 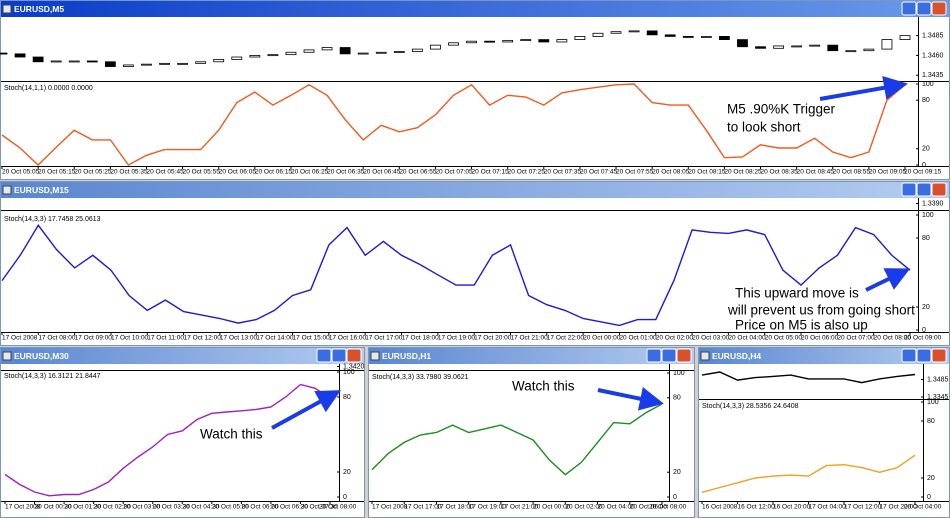 I want to click on x-tick-label: 17 Oct 18:00, so click(x=421, y=338).